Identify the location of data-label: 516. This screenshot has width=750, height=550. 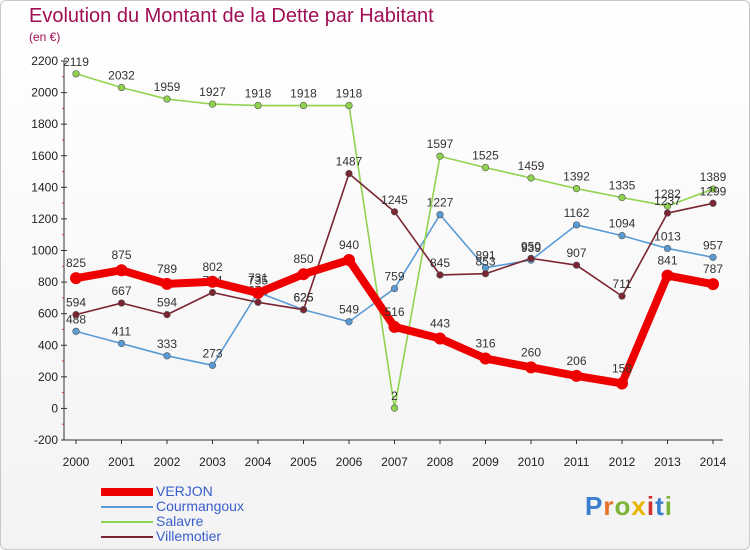
(394, 312).